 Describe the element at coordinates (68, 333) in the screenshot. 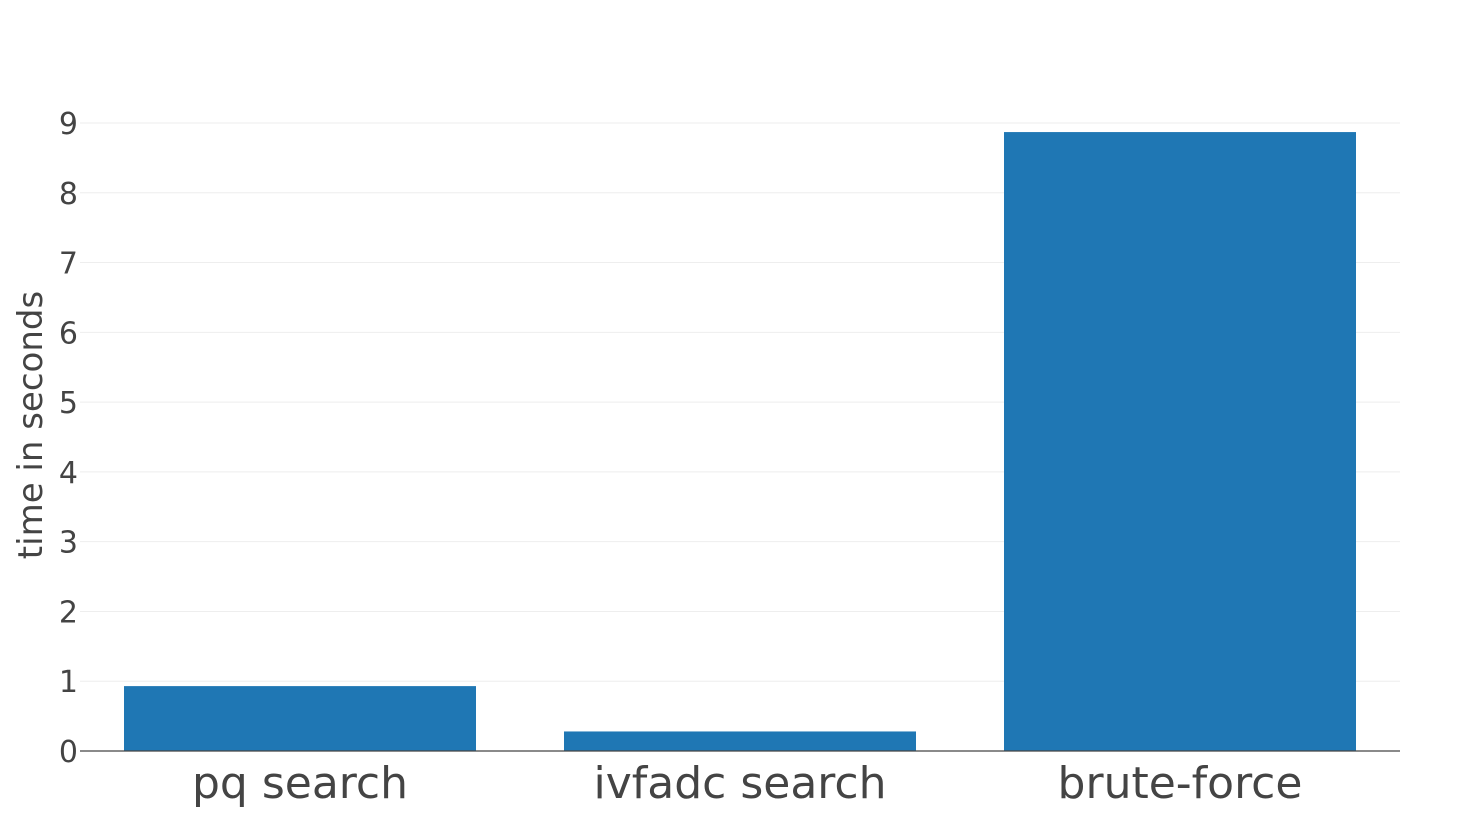

I see `y-tick-label: 6` at that location.